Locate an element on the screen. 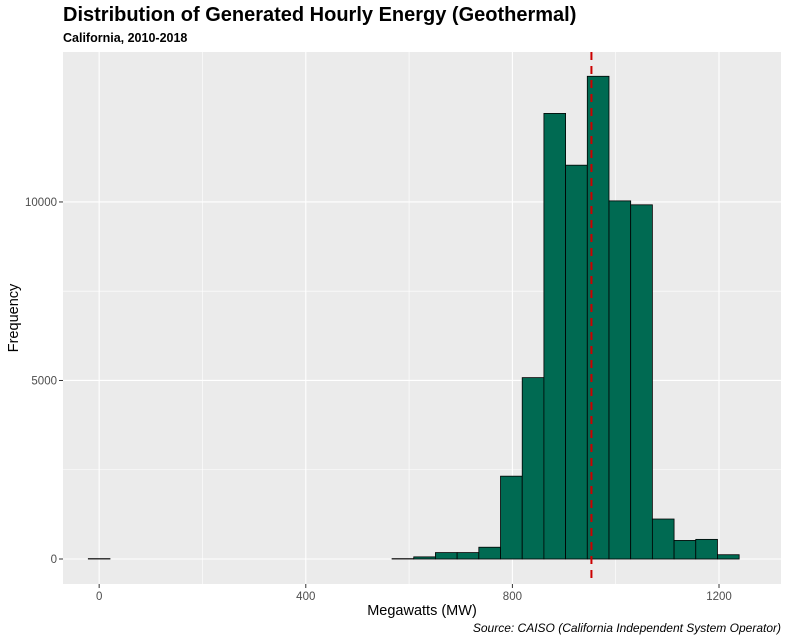  y-tick-label: 0 is located at coordinates (54, 560).